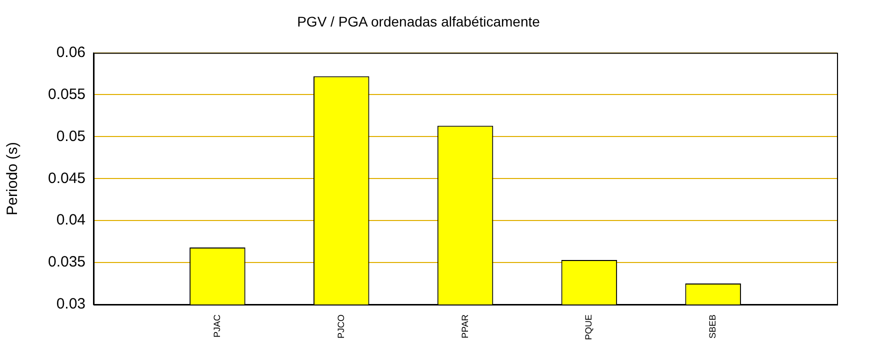 Image resolution: width=870 pixels, height=350 pixels. Describe the element at coordinates (465, 326) in the screenshot. I see `x-tick-label: PPAR` at that location.